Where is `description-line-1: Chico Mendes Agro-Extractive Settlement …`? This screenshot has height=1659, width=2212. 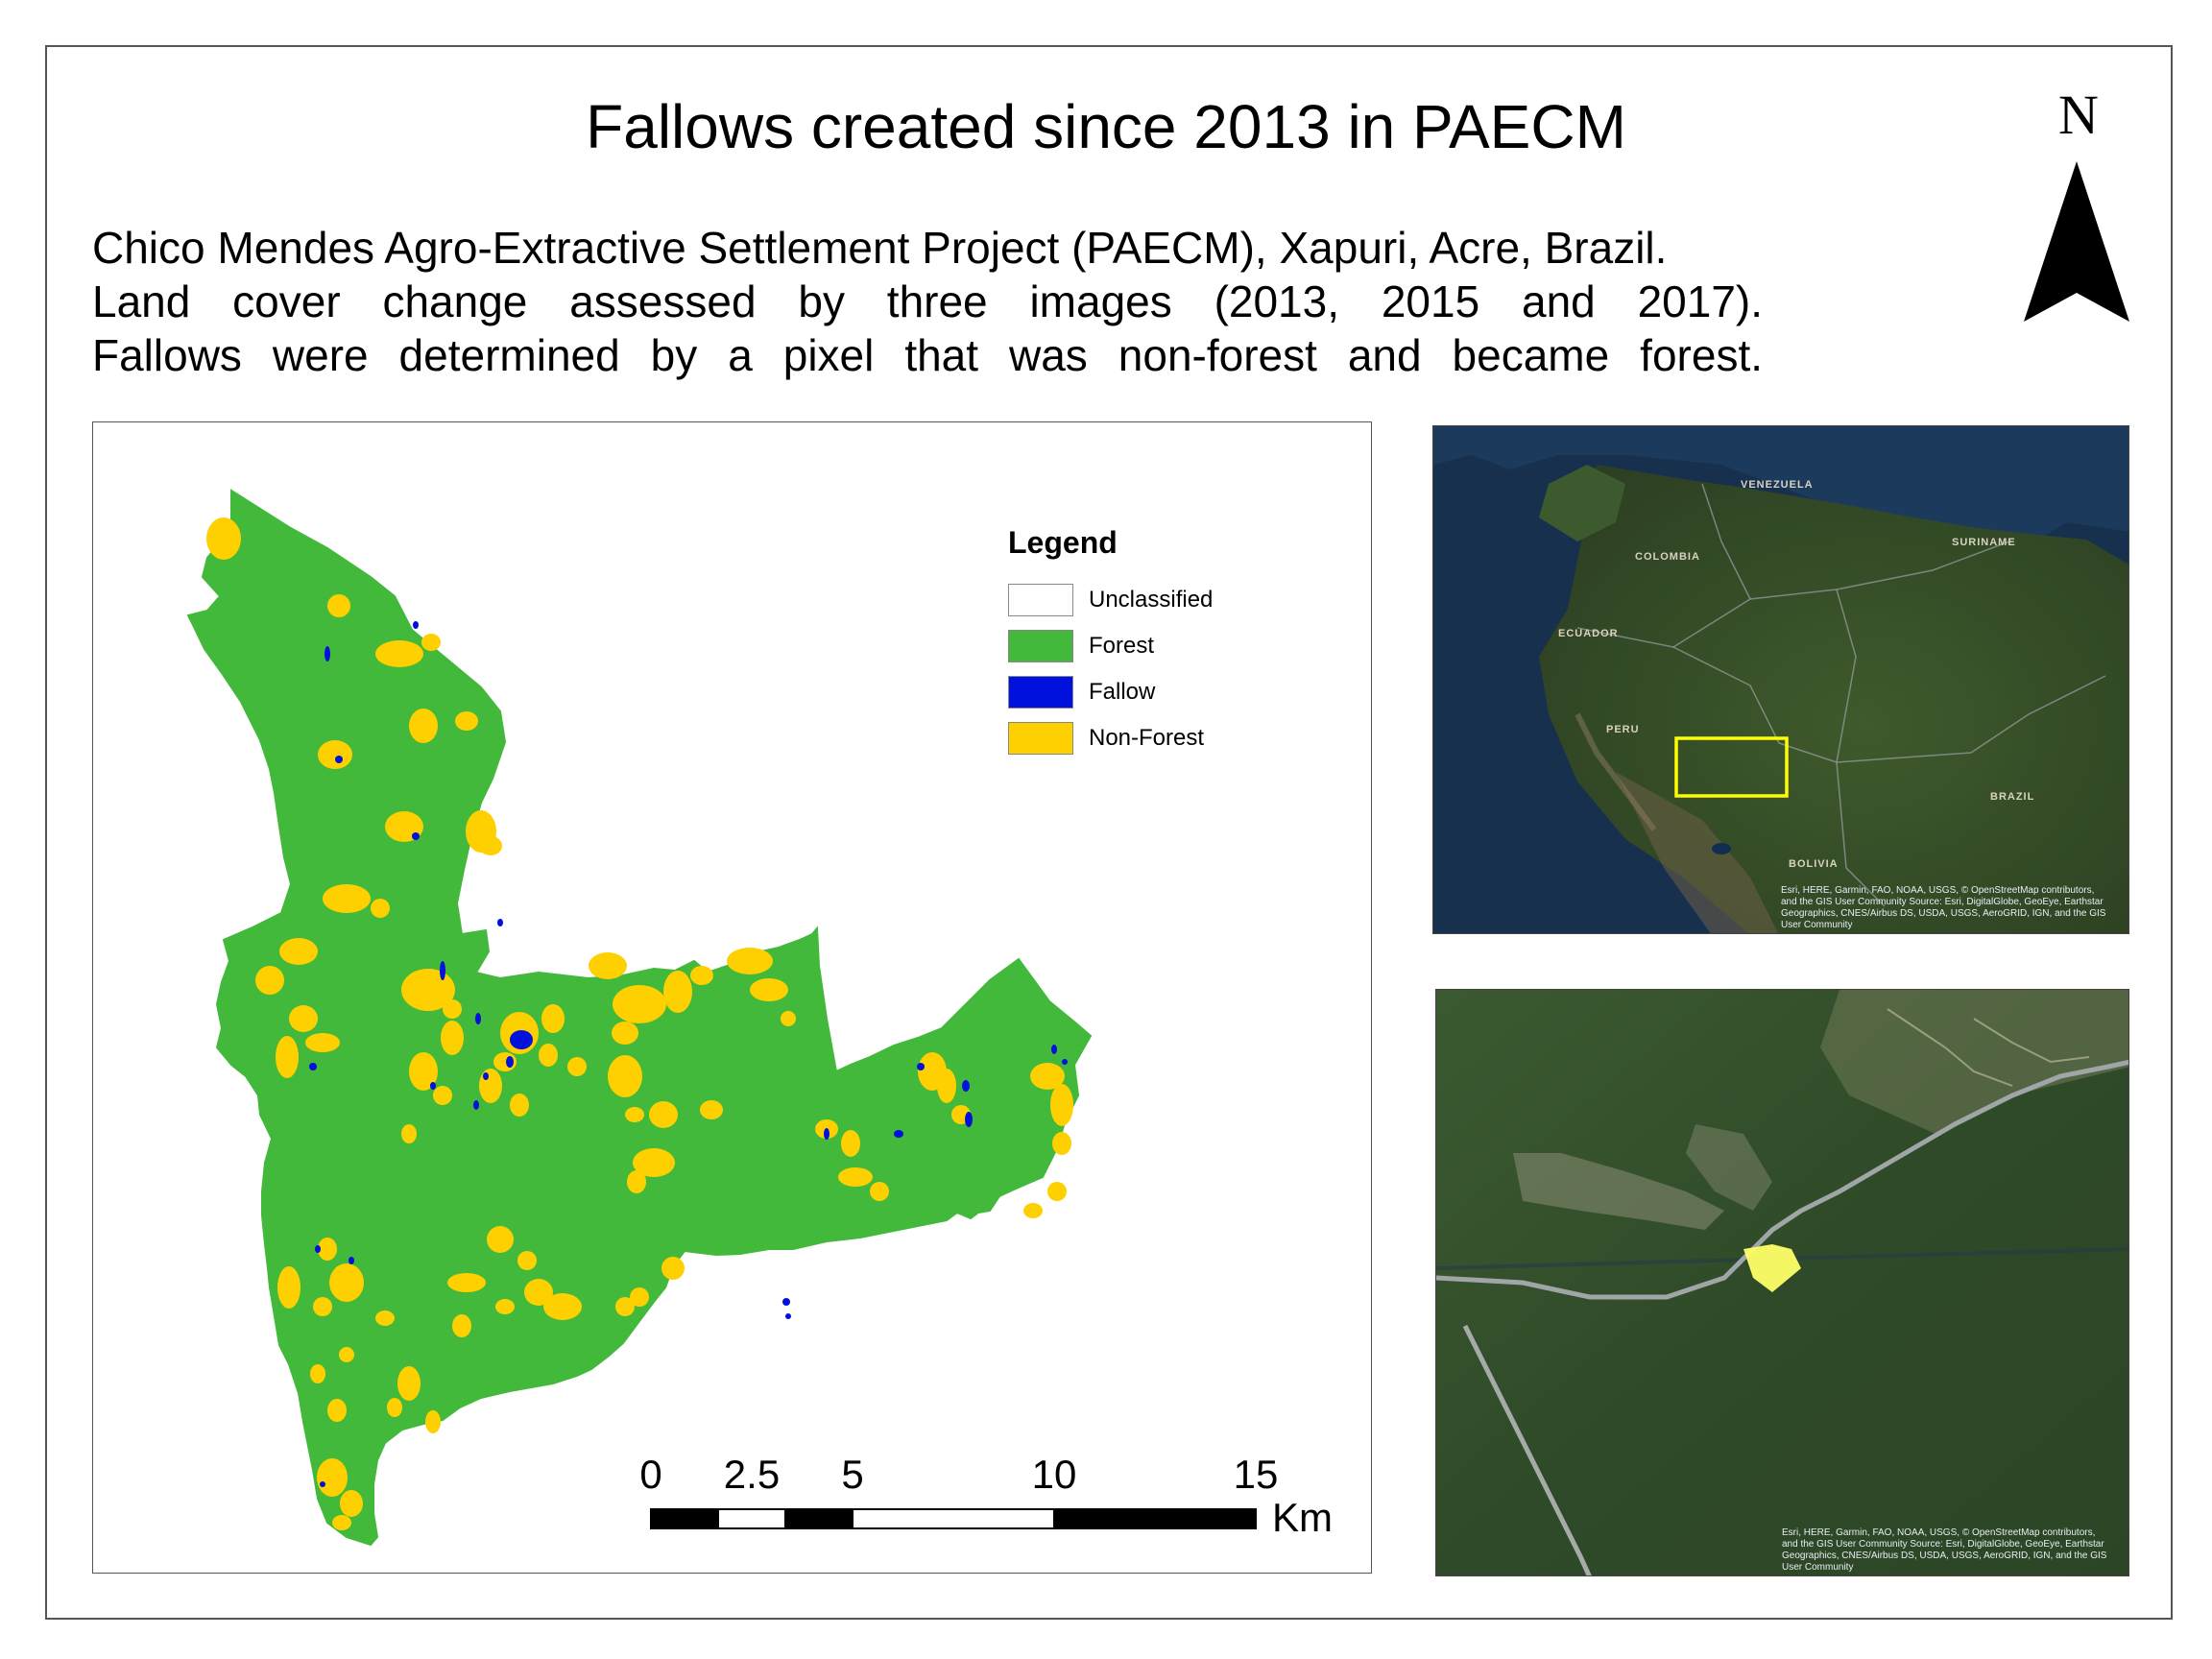 description-line-1: Chico Mendes Agro-Extractive Settlement … is located at coordinates (880, 248).